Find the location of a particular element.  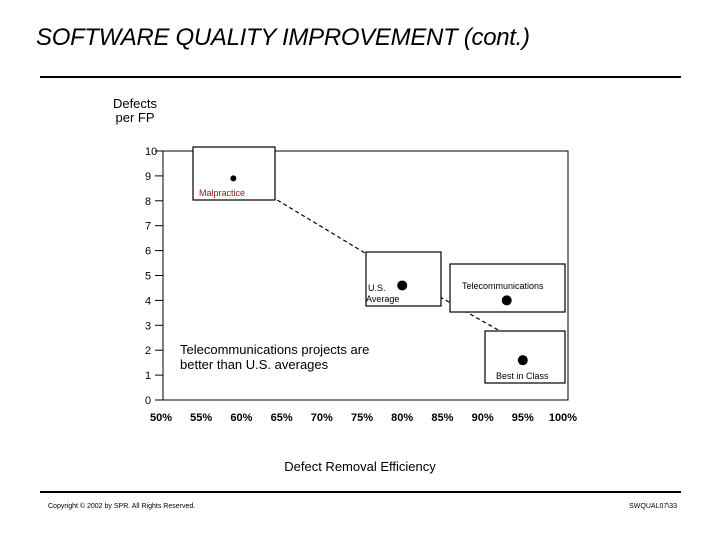

y-tick-label: 2 is located at coordinates (148, 351).